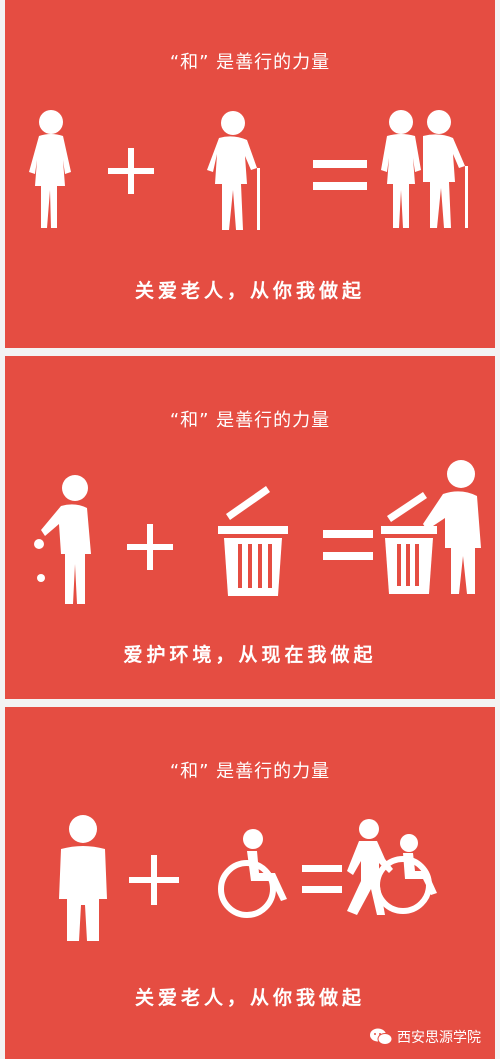 The height and width of the screenshot is (1059, 500). What do you see at coordinates (381, 1036) in the screenshot?
I see `wechat-icon` at bounding box center [381, 1036].